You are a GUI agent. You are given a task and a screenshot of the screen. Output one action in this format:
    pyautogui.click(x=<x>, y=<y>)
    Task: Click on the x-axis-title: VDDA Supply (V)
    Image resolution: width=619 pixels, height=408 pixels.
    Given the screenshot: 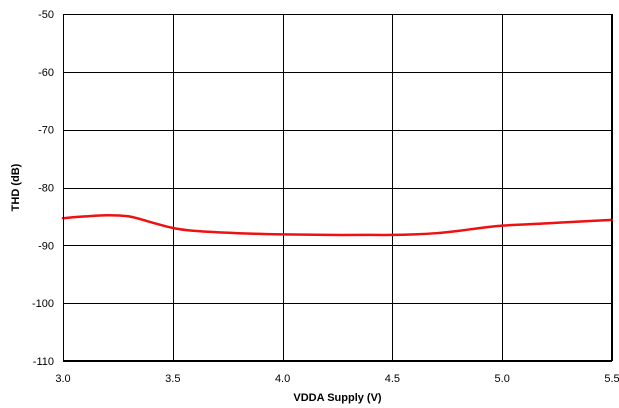 What is the action you would take?
    pyautogui.click(x=337, y=398)
    